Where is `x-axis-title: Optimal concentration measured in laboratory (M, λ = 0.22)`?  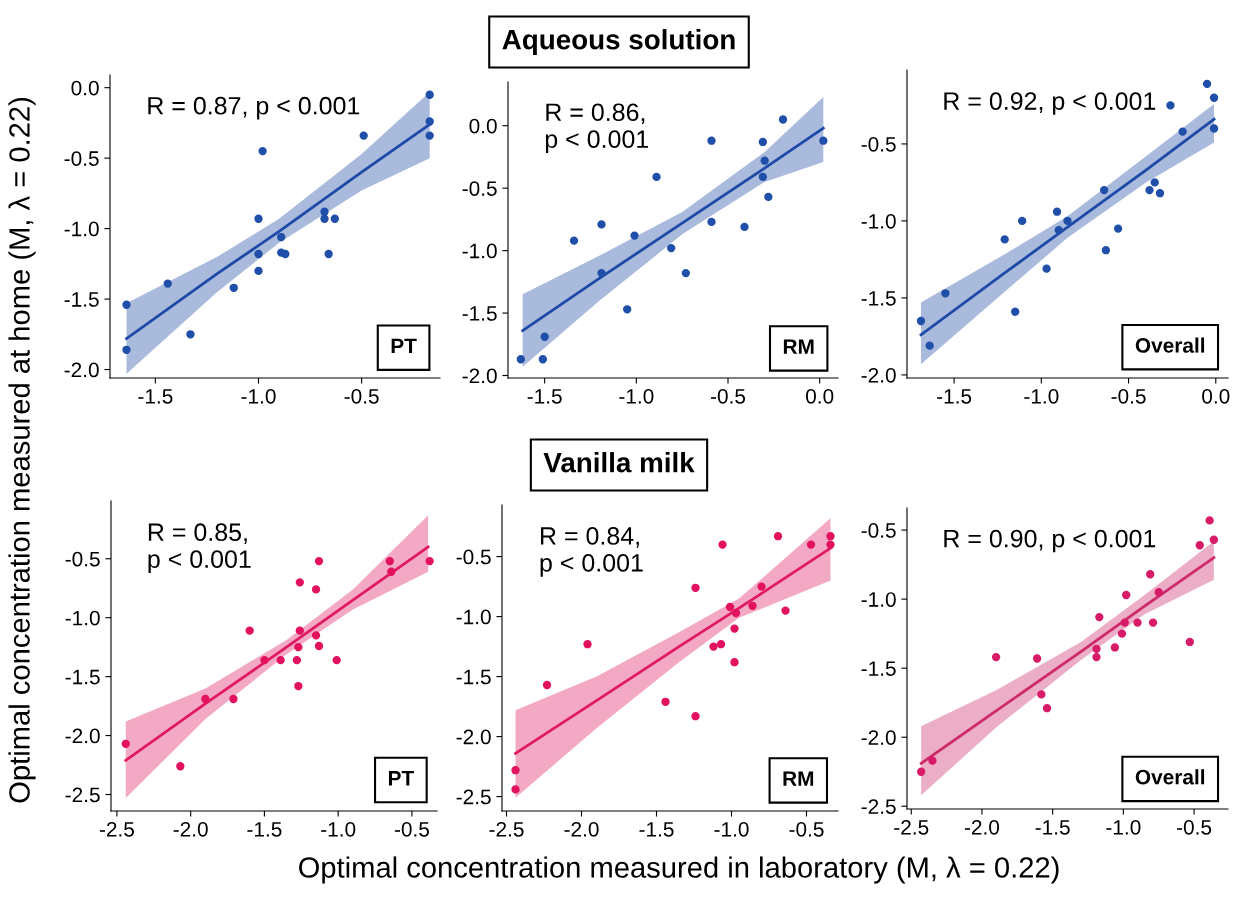 x-axis-title: Optimal concentration measured in laboratory (M, λ = 0.22) is located at coordinates (679, 870).